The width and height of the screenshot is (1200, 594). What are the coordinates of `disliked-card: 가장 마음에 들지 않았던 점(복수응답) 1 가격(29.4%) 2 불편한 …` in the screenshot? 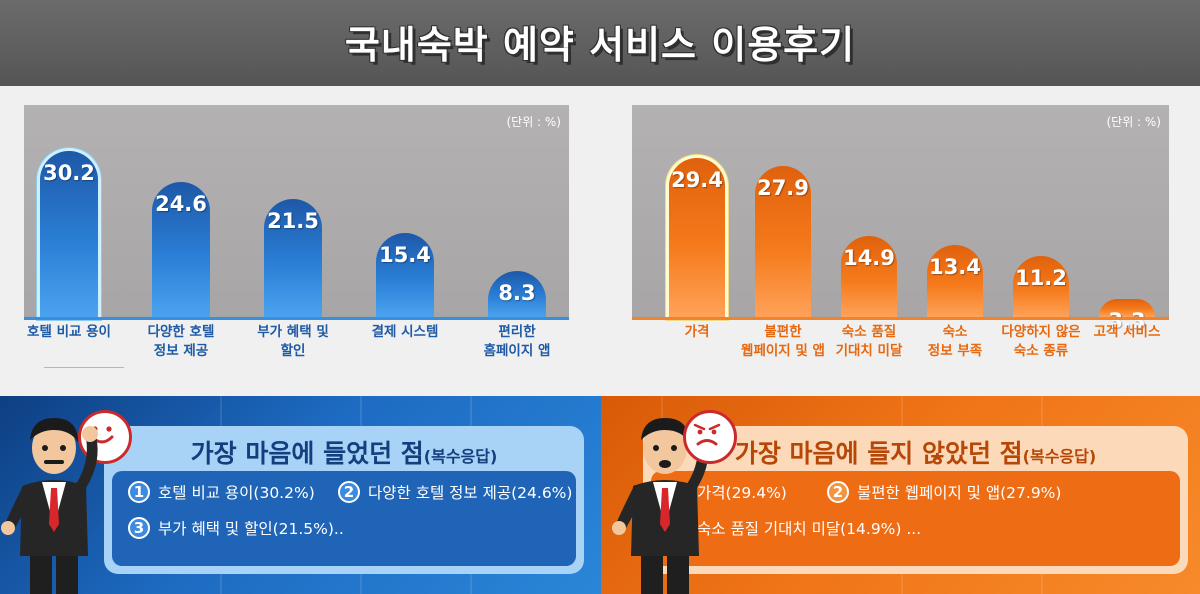 It's located at (915, 500).